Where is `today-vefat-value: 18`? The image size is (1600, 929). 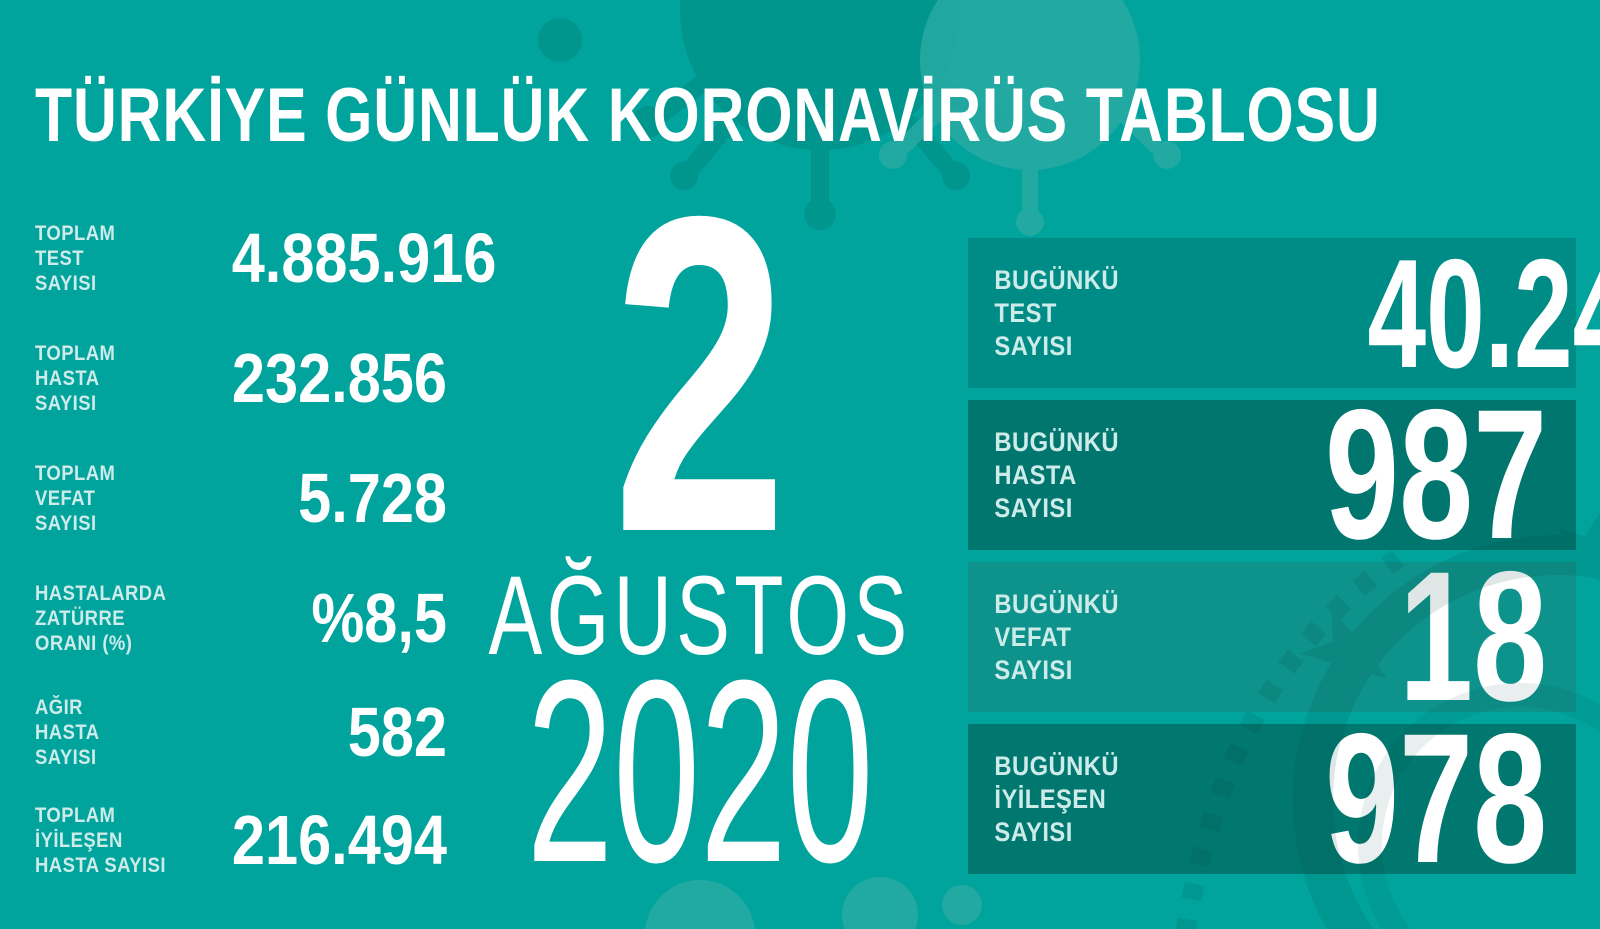 today-vefat-value: 18 is located at coordinates (1473, 636).